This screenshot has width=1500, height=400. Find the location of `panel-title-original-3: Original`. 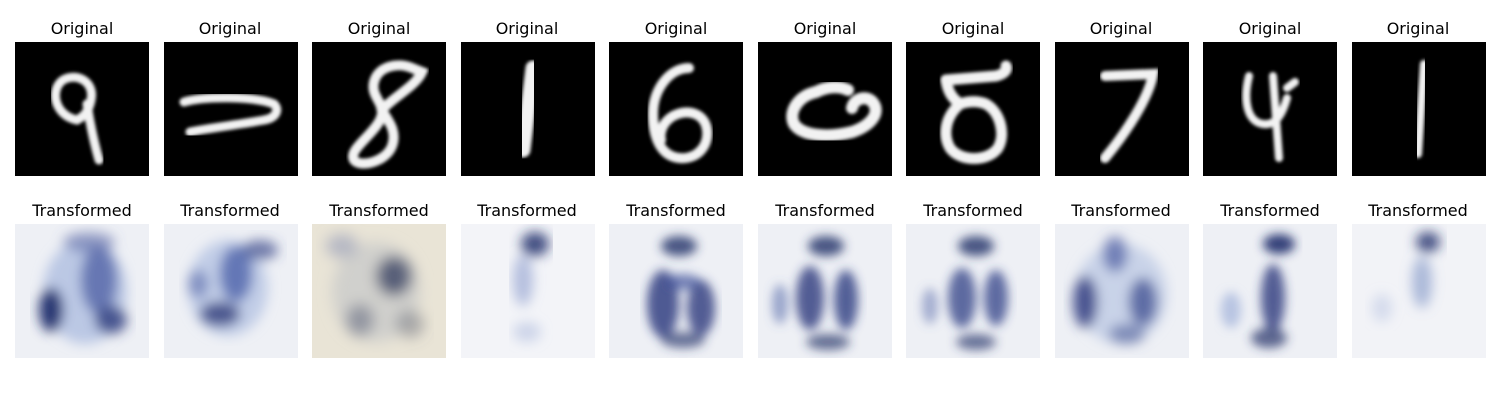

panel-title-original-3: Original is located at coordinates (379, 28).